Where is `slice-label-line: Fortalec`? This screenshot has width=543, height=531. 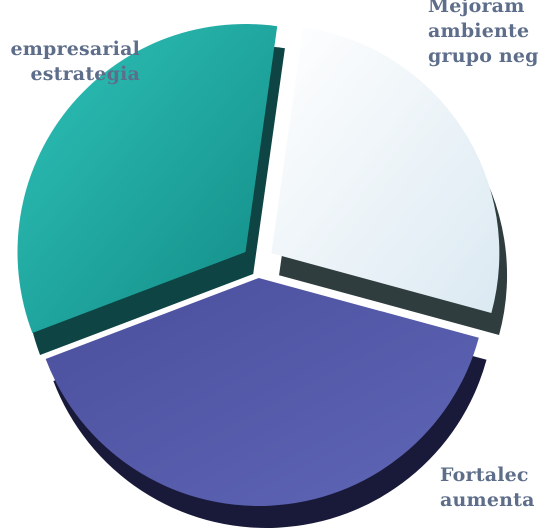 slice-label-line: Fortalec is located at coordinates (484, 475).